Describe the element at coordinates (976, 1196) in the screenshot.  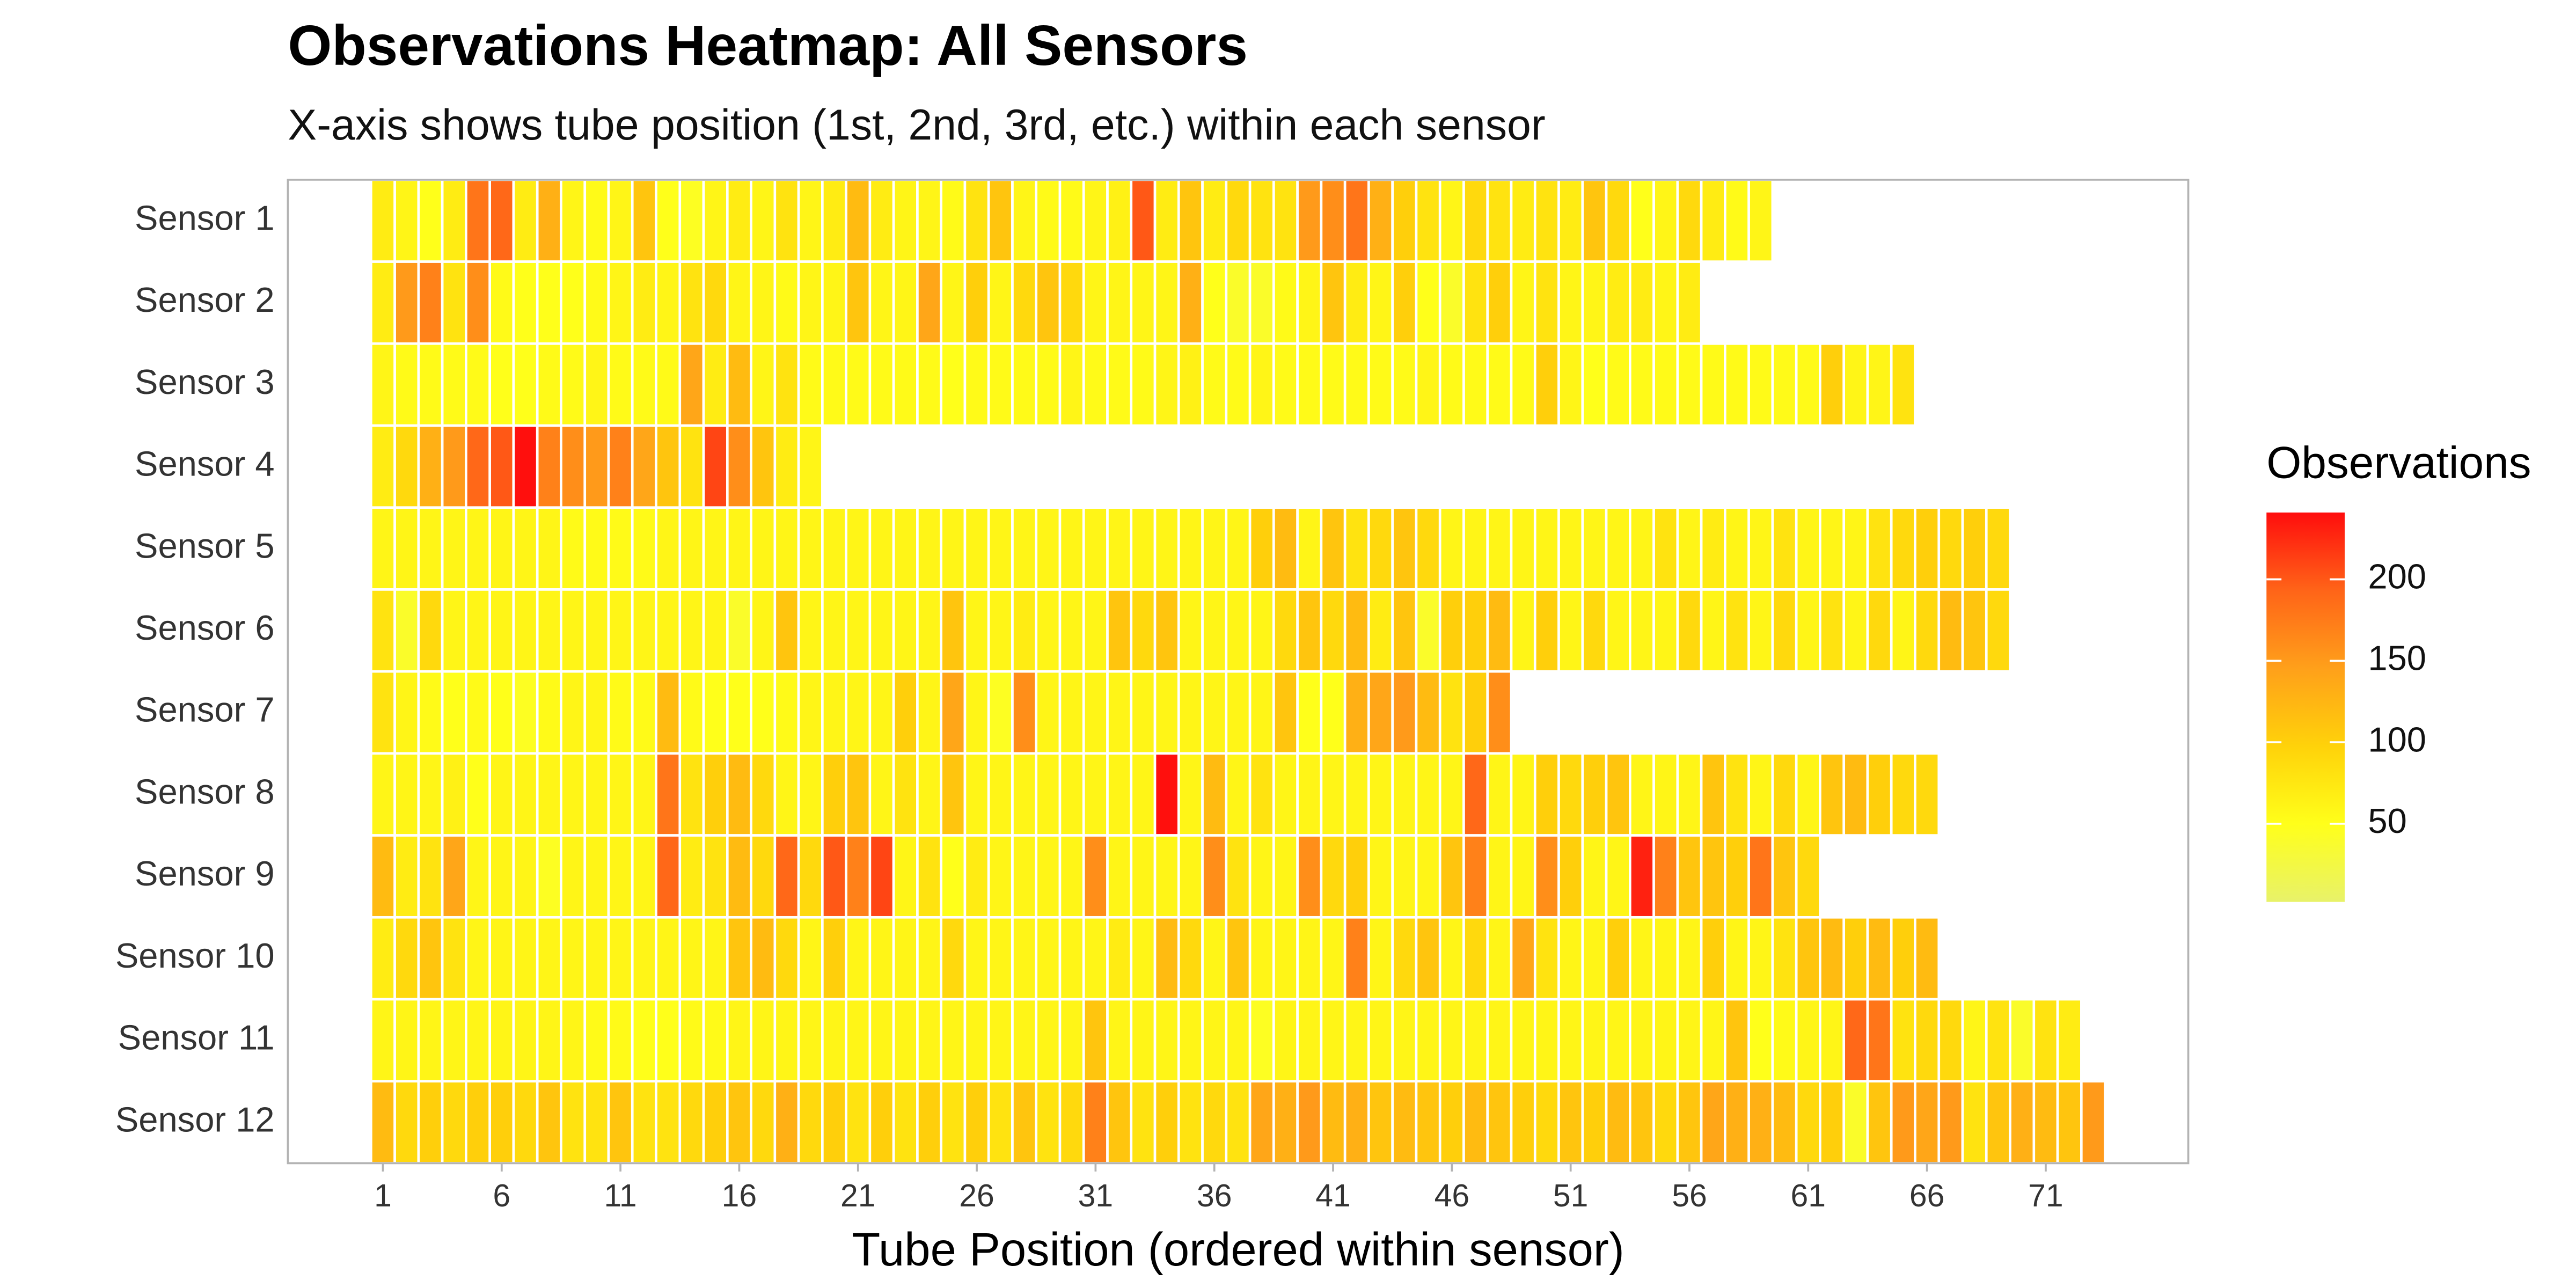
I see `x-tick-label: 26` at that location.